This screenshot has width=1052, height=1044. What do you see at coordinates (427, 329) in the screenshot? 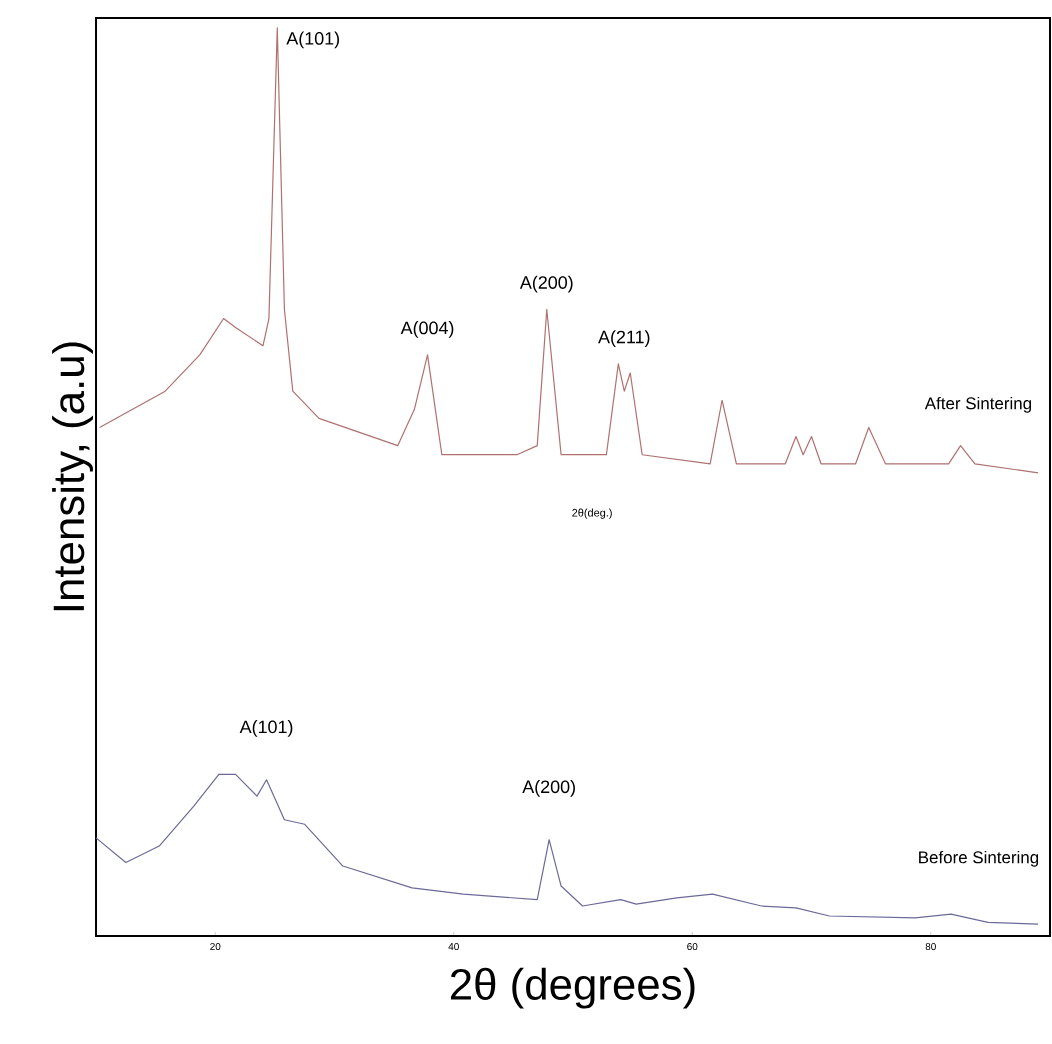
I see `annotation: A(004)` at bounding box center [427, 329].